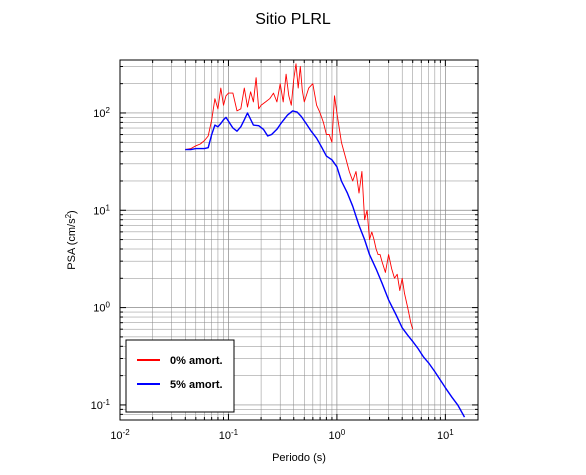 This screenshot has width=586, height=475. I want to click on y-tick-label-2: 10¹, so click(101, 210).